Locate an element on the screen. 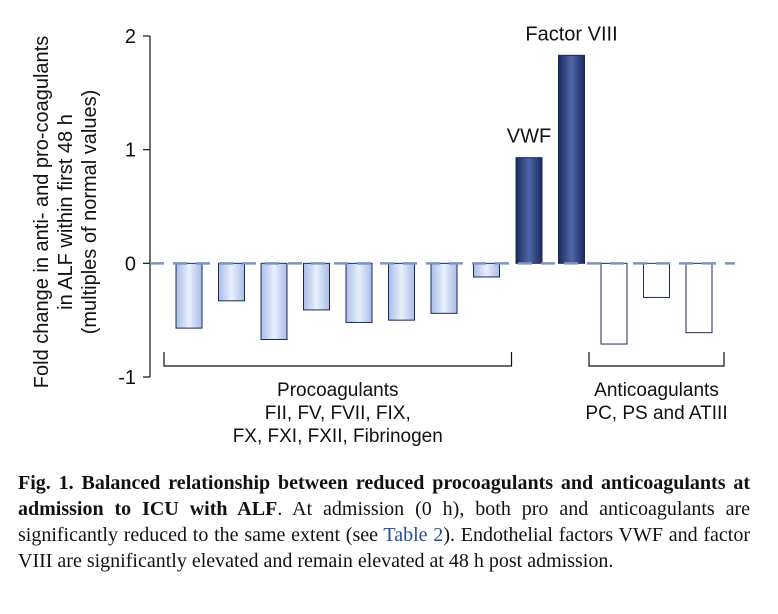  y-tick-label: -1 is located at coordinates (127, 378).